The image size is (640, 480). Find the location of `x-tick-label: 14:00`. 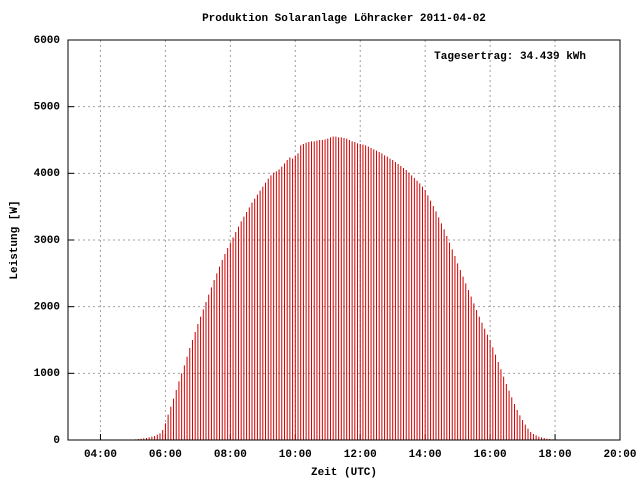

x-tick-label: 14:00 is located at coordinates (425, 455).